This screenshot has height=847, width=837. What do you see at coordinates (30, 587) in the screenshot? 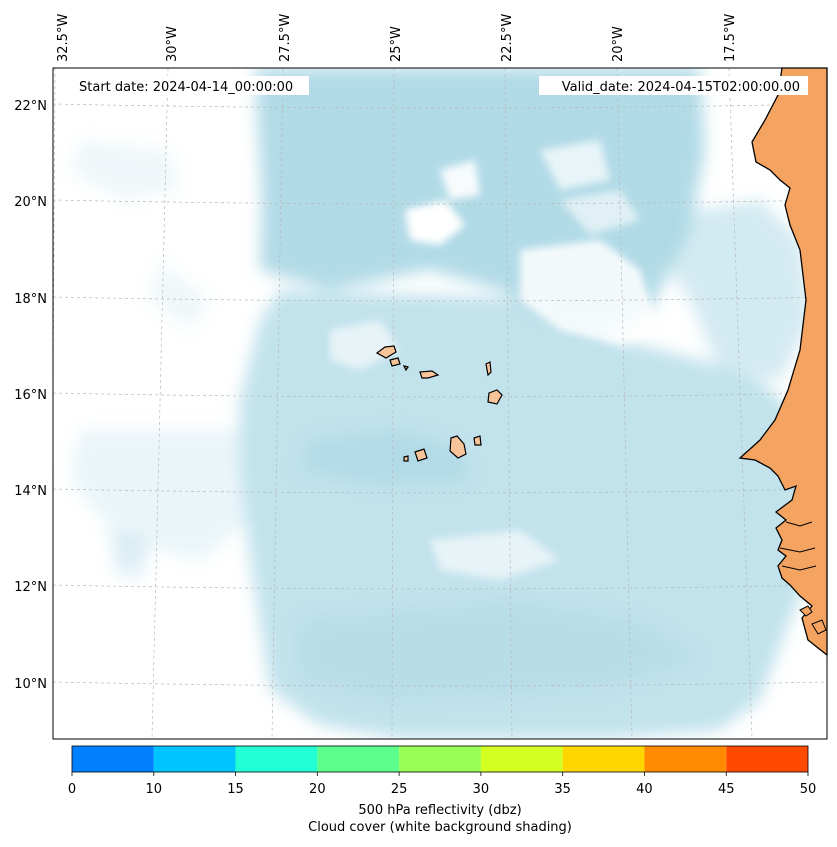
I see `lat-label: 12°N` at bounding box center [30, 587].